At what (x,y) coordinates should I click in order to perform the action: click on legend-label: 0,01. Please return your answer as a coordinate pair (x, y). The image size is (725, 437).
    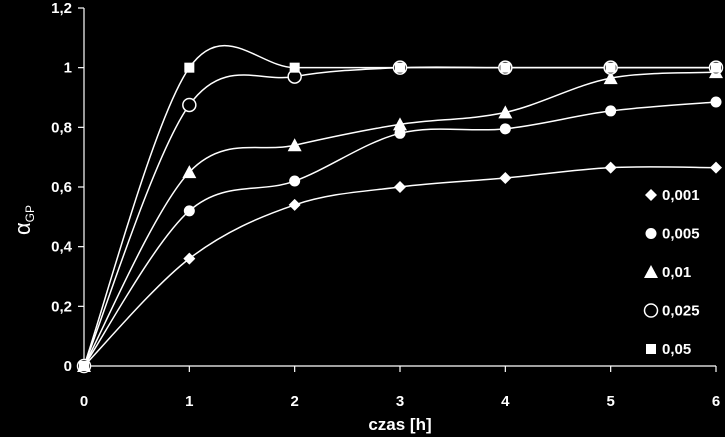
    Looking at the image, I should click on (676, 272).